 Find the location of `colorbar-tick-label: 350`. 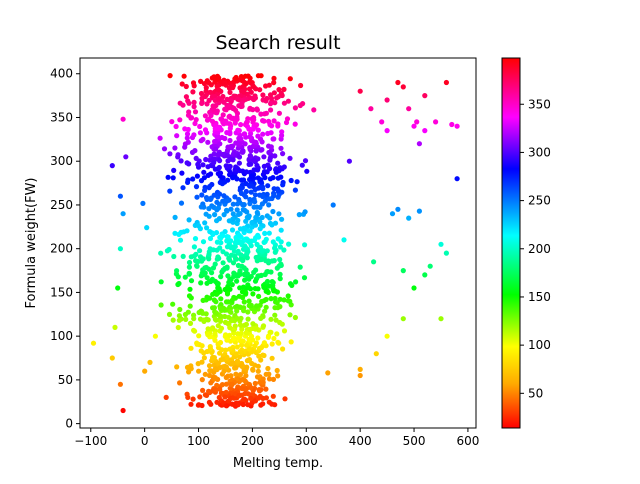

colorbar-tick-label: 350 is located at coordinates (539, 104).